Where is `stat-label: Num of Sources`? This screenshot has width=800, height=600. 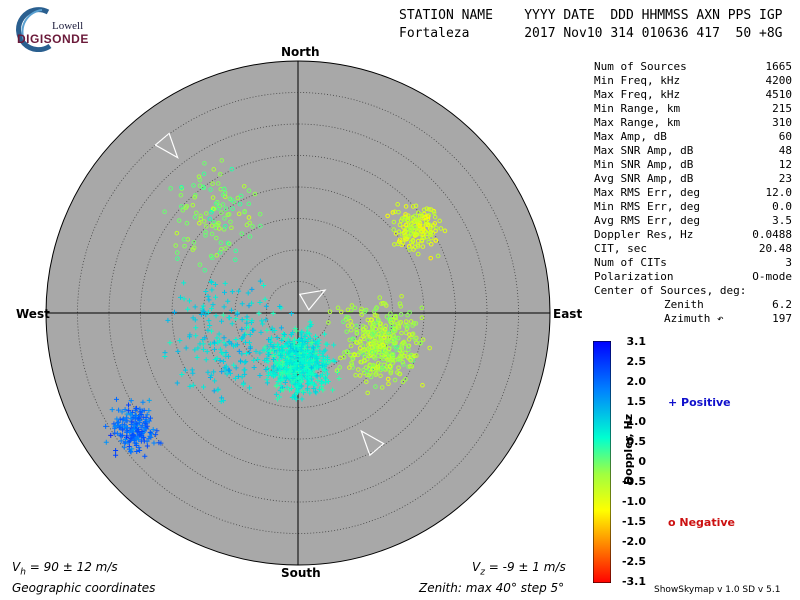 stat-label: Num of Sources is located at coordinates (640, 66).